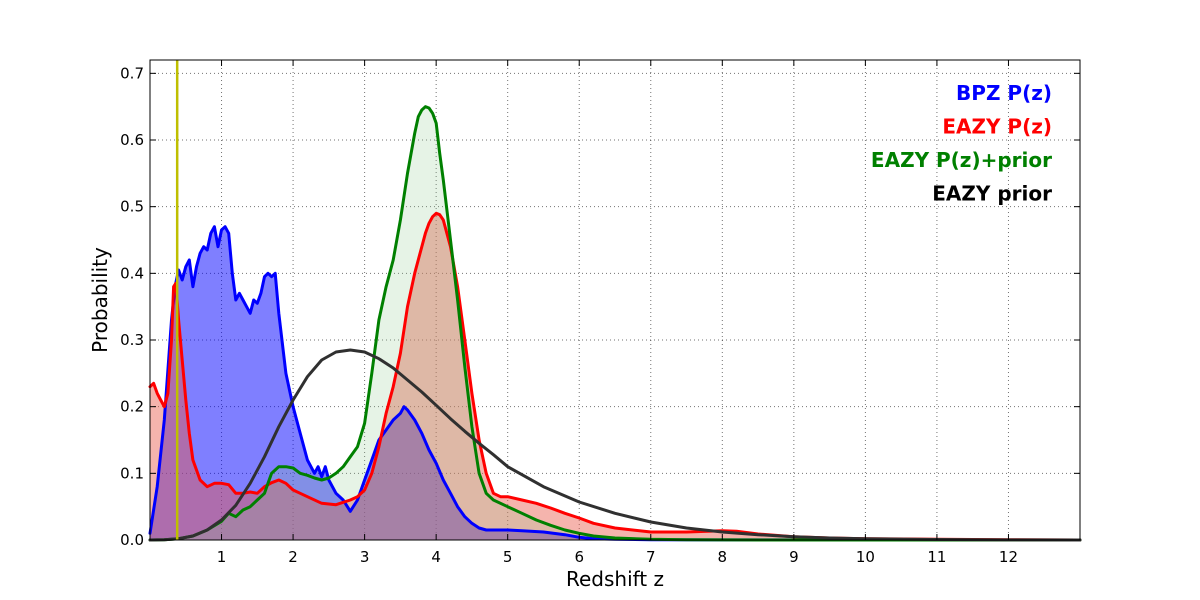 This screenshot has width=1200, height=600. What do you see at coordinates (100, 300) in the screenshot?
I see `y-axis-title: Probability` at bounding box center [100, 300].